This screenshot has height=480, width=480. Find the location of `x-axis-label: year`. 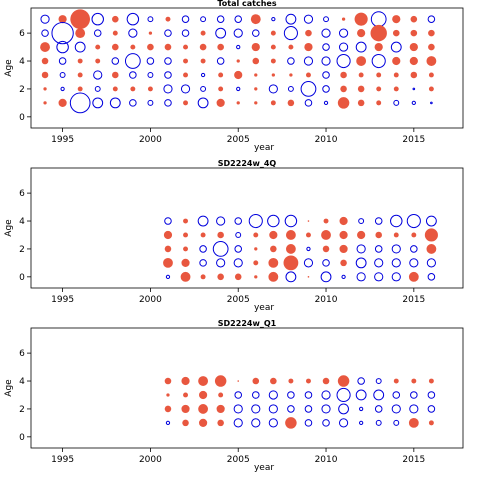

x-axis-label: year is located at coordinates (264, 308).